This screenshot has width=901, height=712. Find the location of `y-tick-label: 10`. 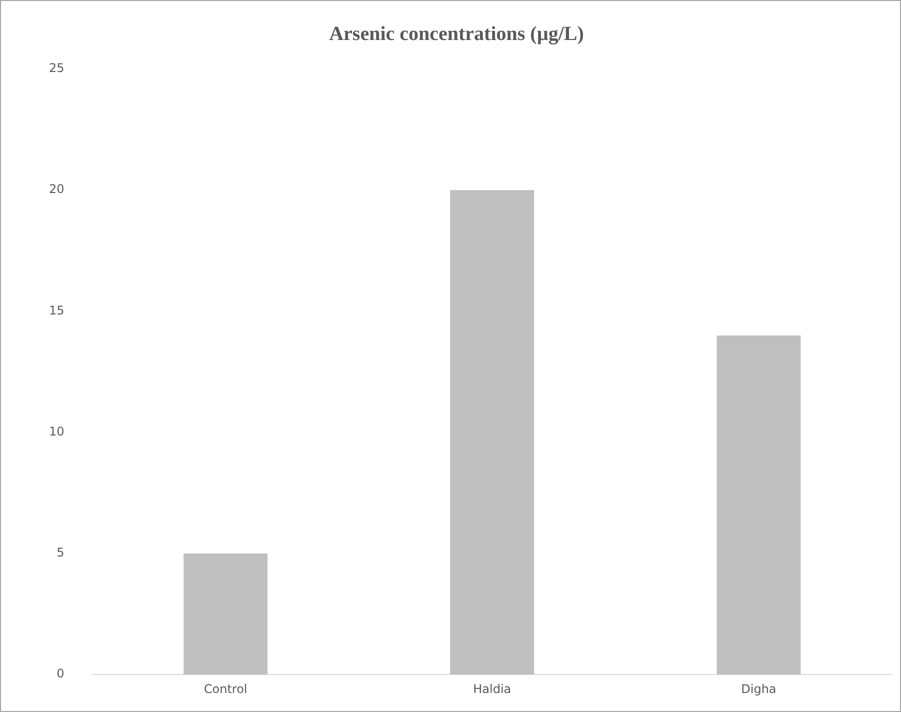

y-tick-label: 10 is located at coordinates (56, 431).